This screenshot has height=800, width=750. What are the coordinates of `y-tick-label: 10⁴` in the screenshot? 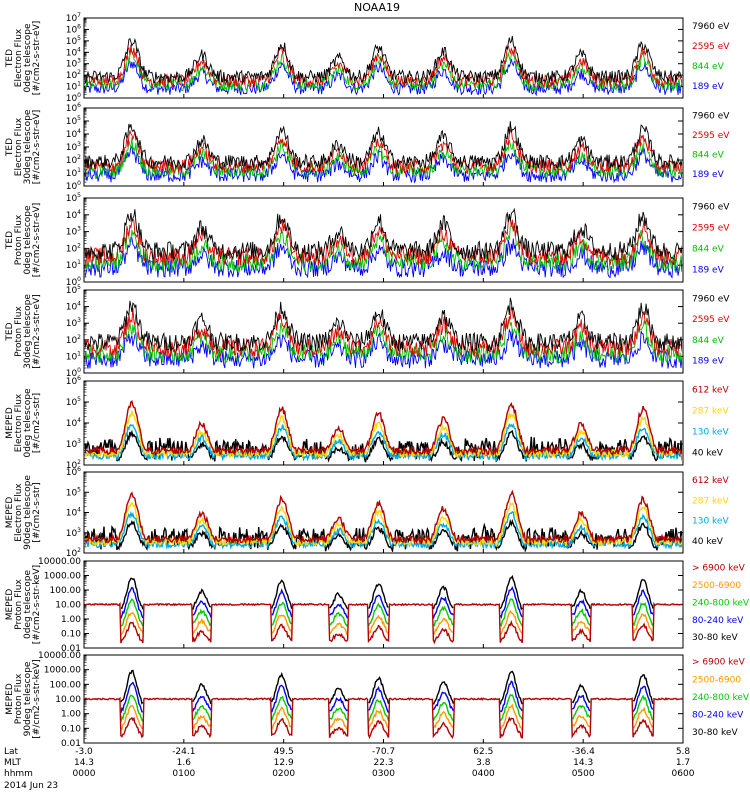 It's located at (73, 52).